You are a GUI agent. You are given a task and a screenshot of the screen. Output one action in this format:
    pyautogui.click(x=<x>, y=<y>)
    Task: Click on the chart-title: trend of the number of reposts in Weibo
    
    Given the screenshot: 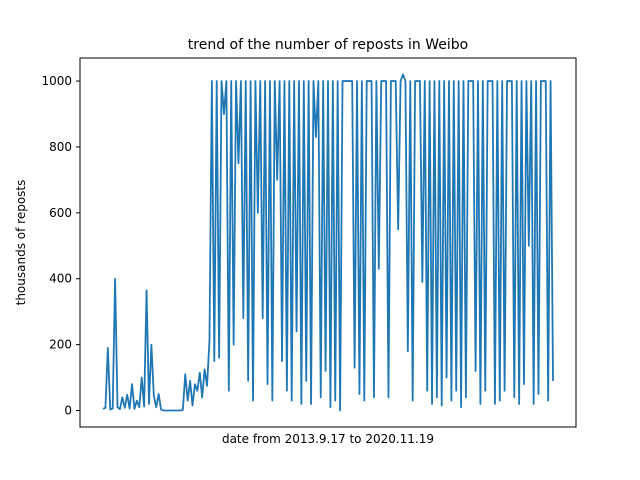 What is the action you would take?
    pyautogui.click(x=328, y=45)
    